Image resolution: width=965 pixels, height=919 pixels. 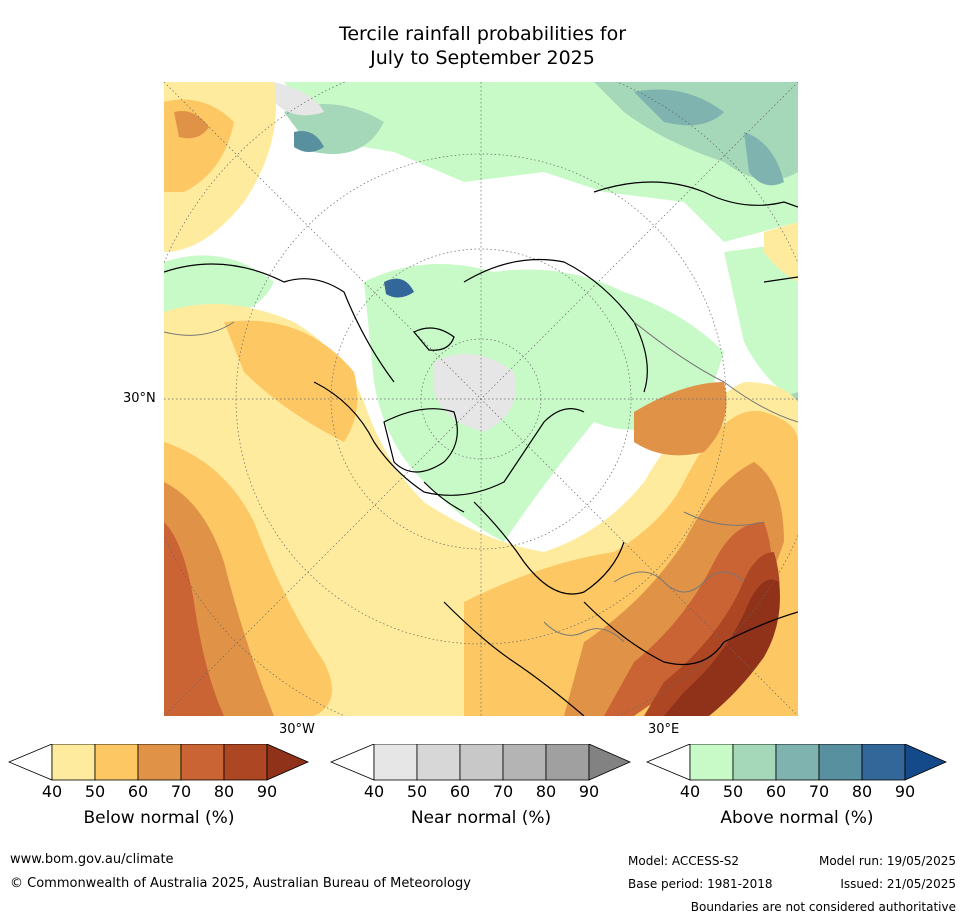 I want to click on base-period: Base period: 1981-2018, so click(x=700, y=884).